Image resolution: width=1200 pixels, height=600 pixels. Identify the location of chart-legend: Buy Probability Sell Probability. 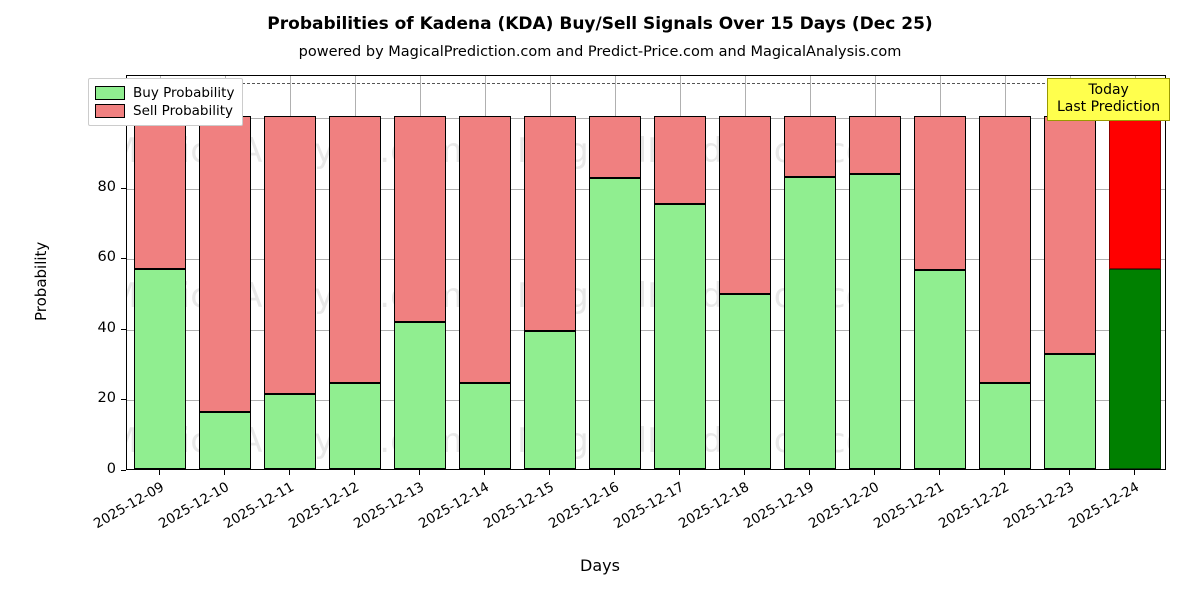
(166, 102).